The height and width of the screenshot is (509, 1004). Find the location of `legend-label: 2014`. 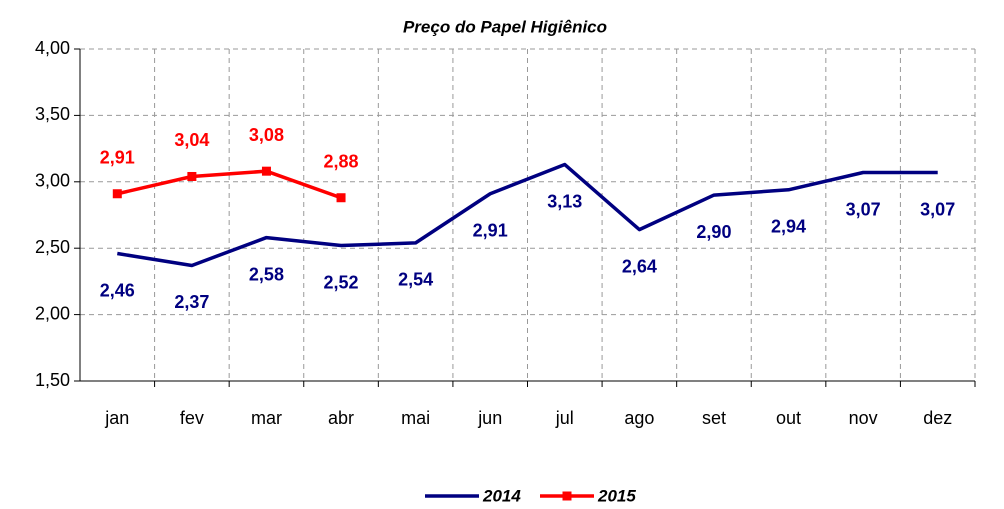

legend-label: 2014 is located at coordinates (501, 495).